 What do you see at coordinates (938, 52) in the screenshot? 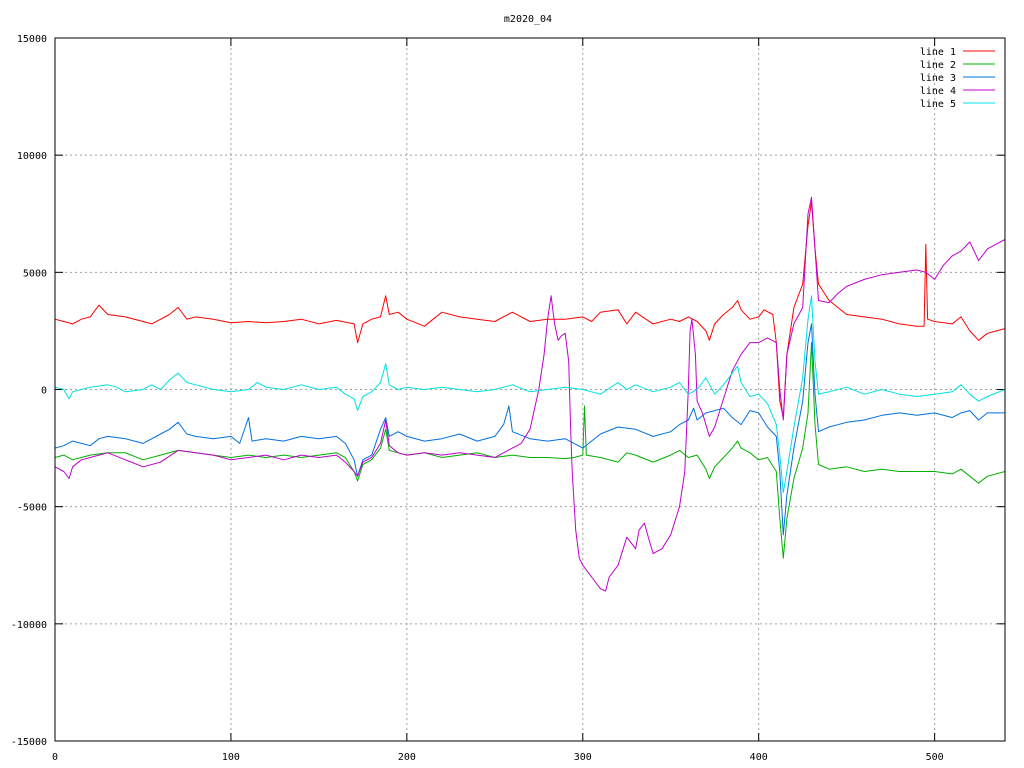
I see `legend-label: line 1` at bounding box center [938, 52].